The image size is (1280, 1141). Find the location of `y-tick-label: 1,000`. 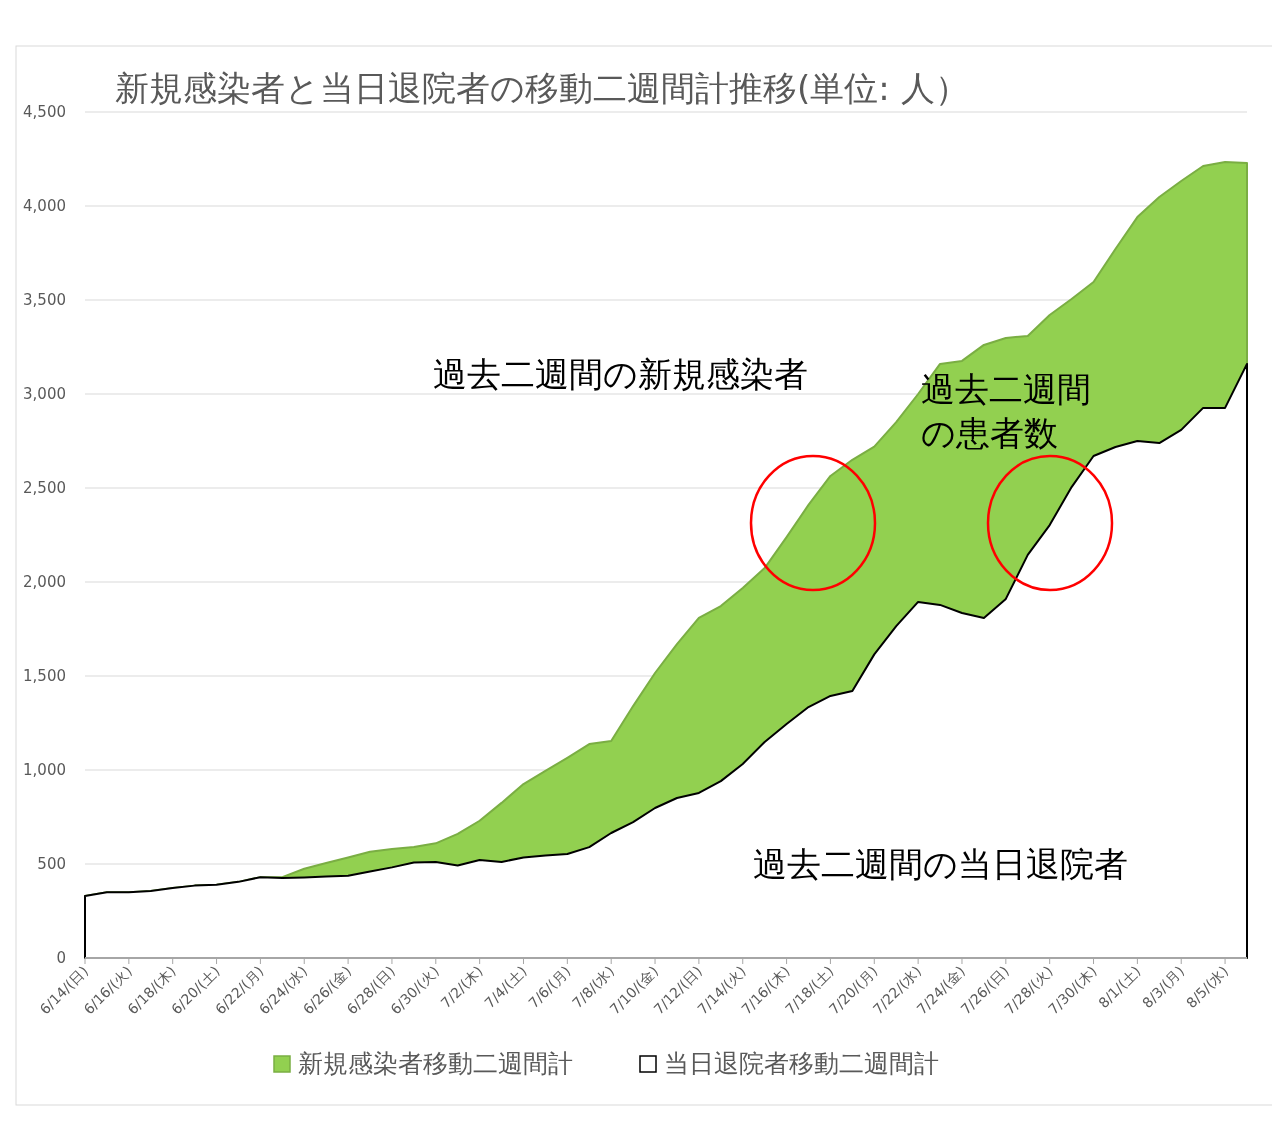

y-tick-label: 1,000 is located at coordinates (44, 770).